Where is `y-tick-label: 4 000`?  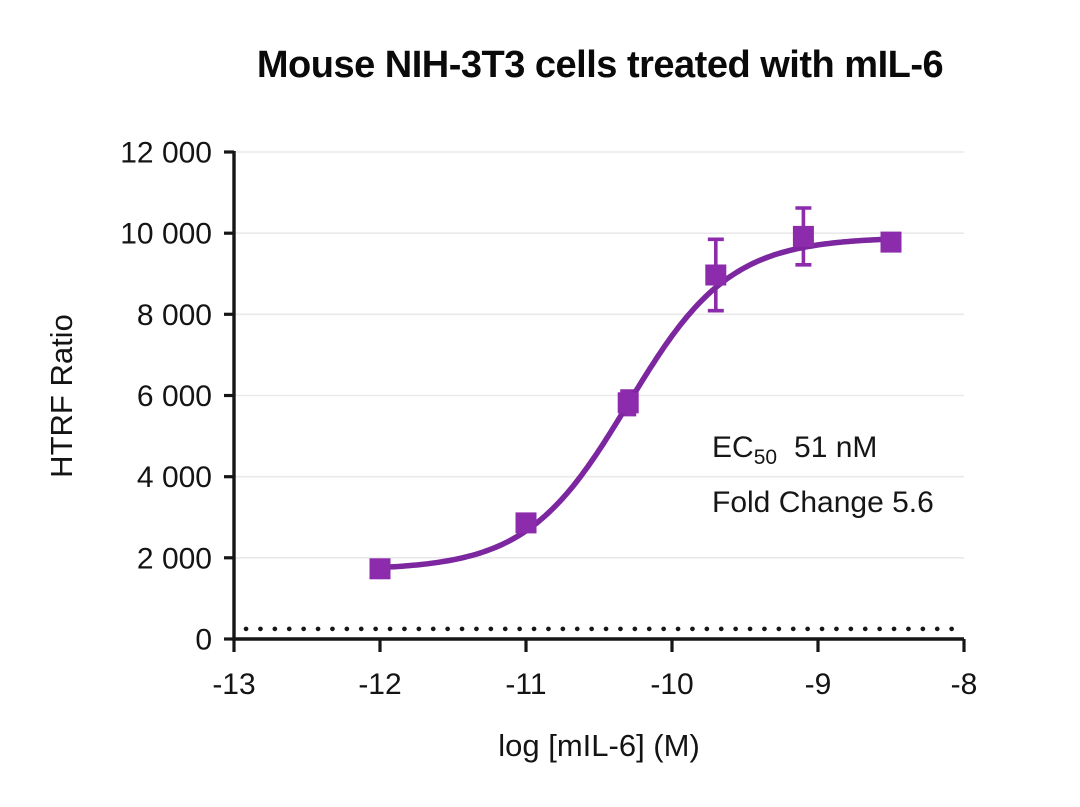
y-tick-label: 4 000 is located at coordinates (174, 477).